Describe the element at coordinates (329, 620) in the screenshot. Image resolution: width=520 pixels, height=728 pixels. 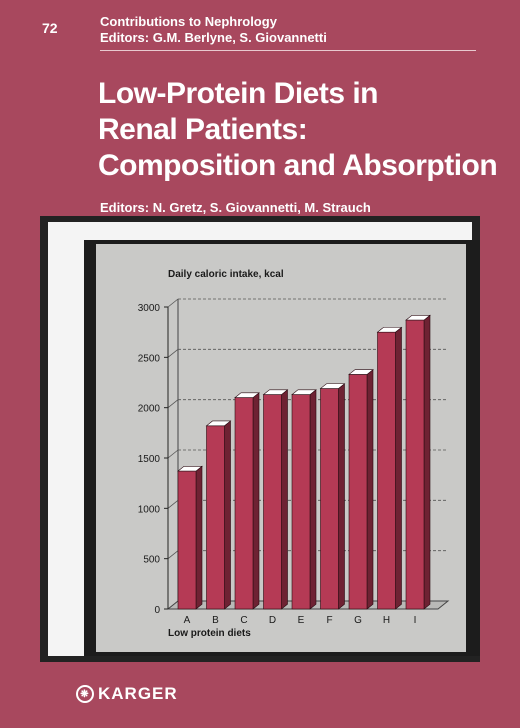
I see `x-tick-label: F` at that location.